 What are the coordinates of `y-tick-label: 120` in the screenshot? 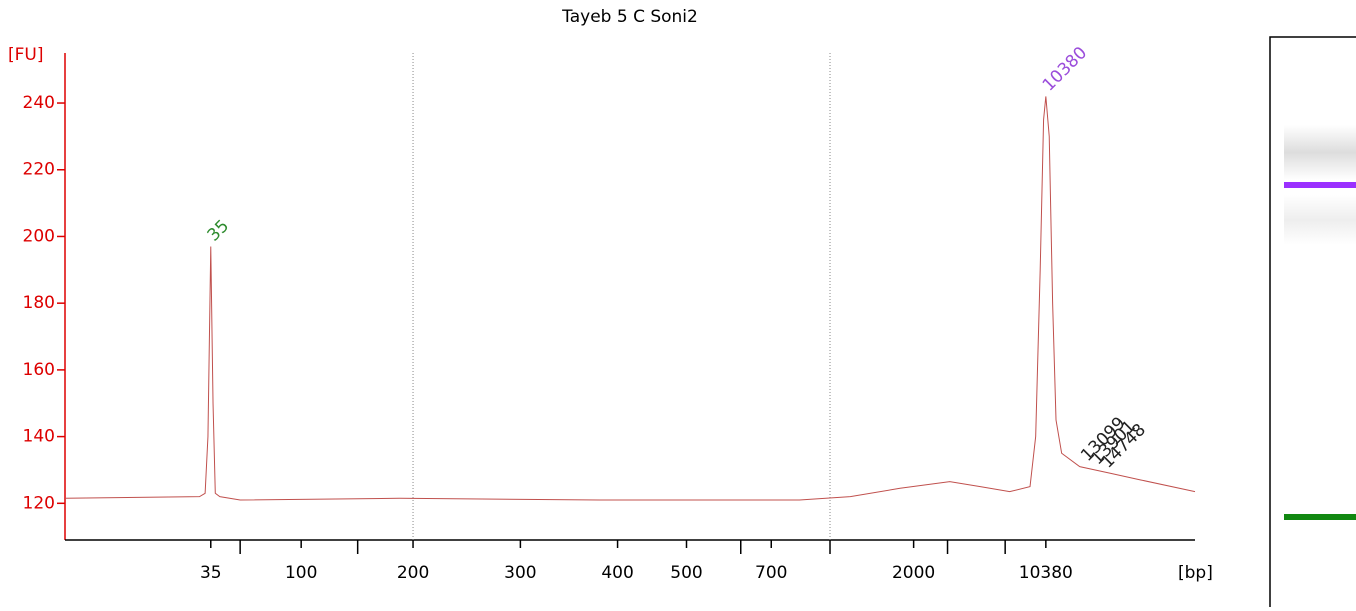 It's located at (39, 503).